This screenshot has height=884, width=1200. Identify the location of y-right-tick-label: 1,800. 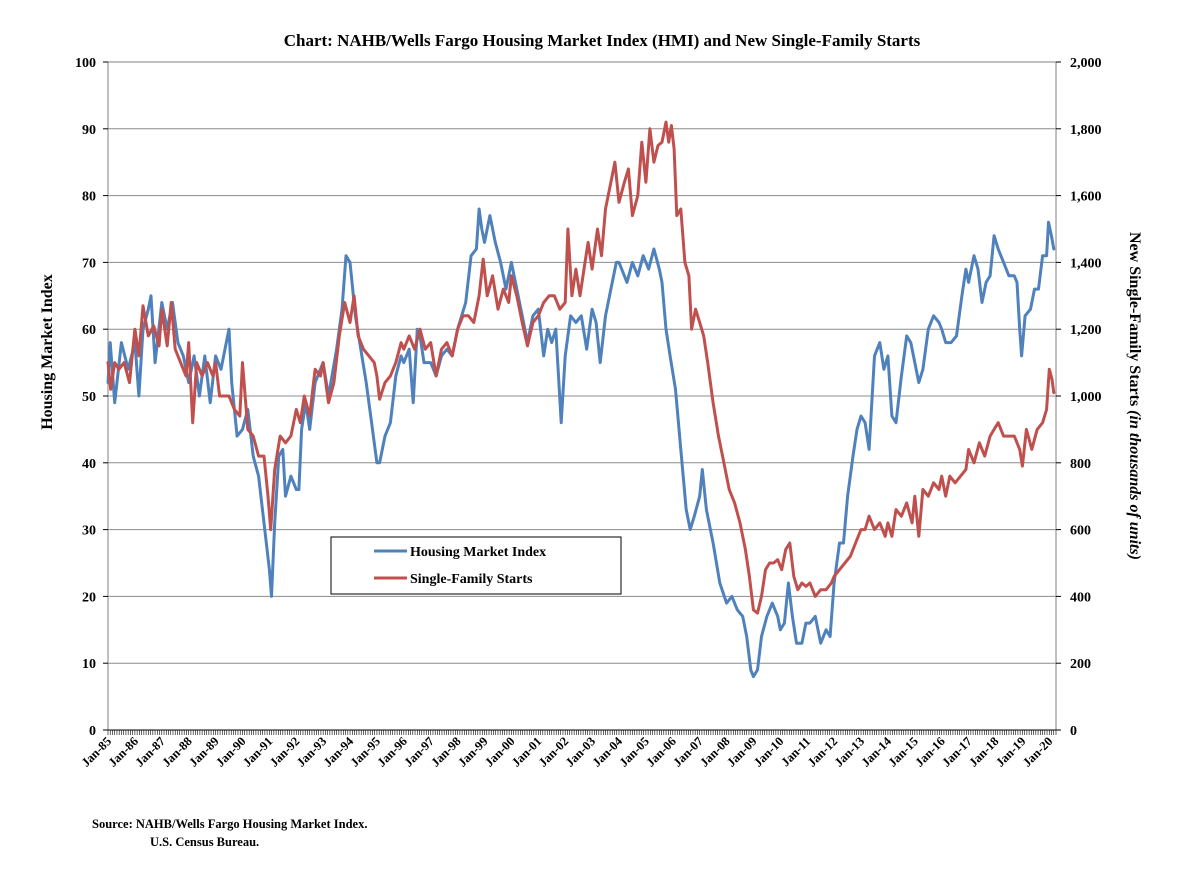
(1086, 130).